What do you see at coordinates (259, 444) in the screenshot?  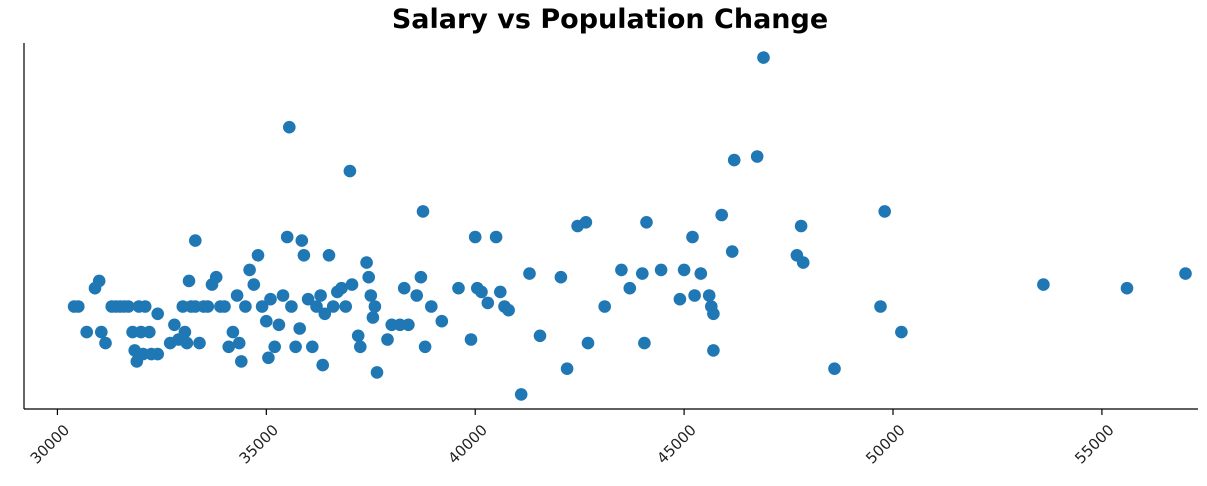 I see `x-tick-label: 35000` at bounding box center [259, 444].